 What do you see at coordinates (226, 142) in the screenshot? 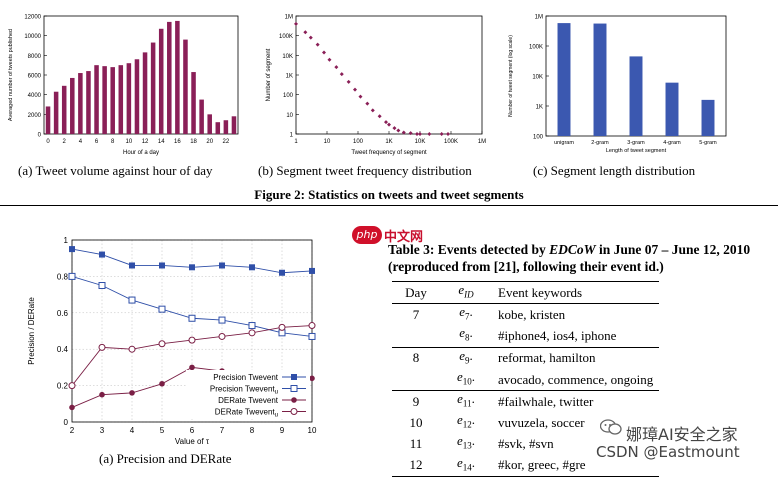
I see `x-tick-label: 22` at bounding box center [226, 142].